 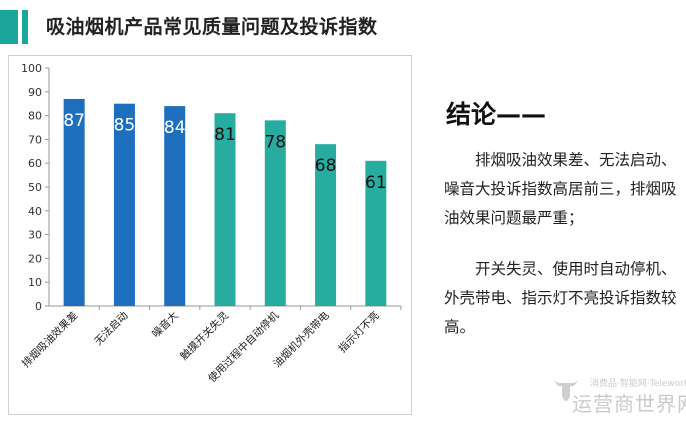 I want to click on data-label: 87, so click(x=74, y=121).